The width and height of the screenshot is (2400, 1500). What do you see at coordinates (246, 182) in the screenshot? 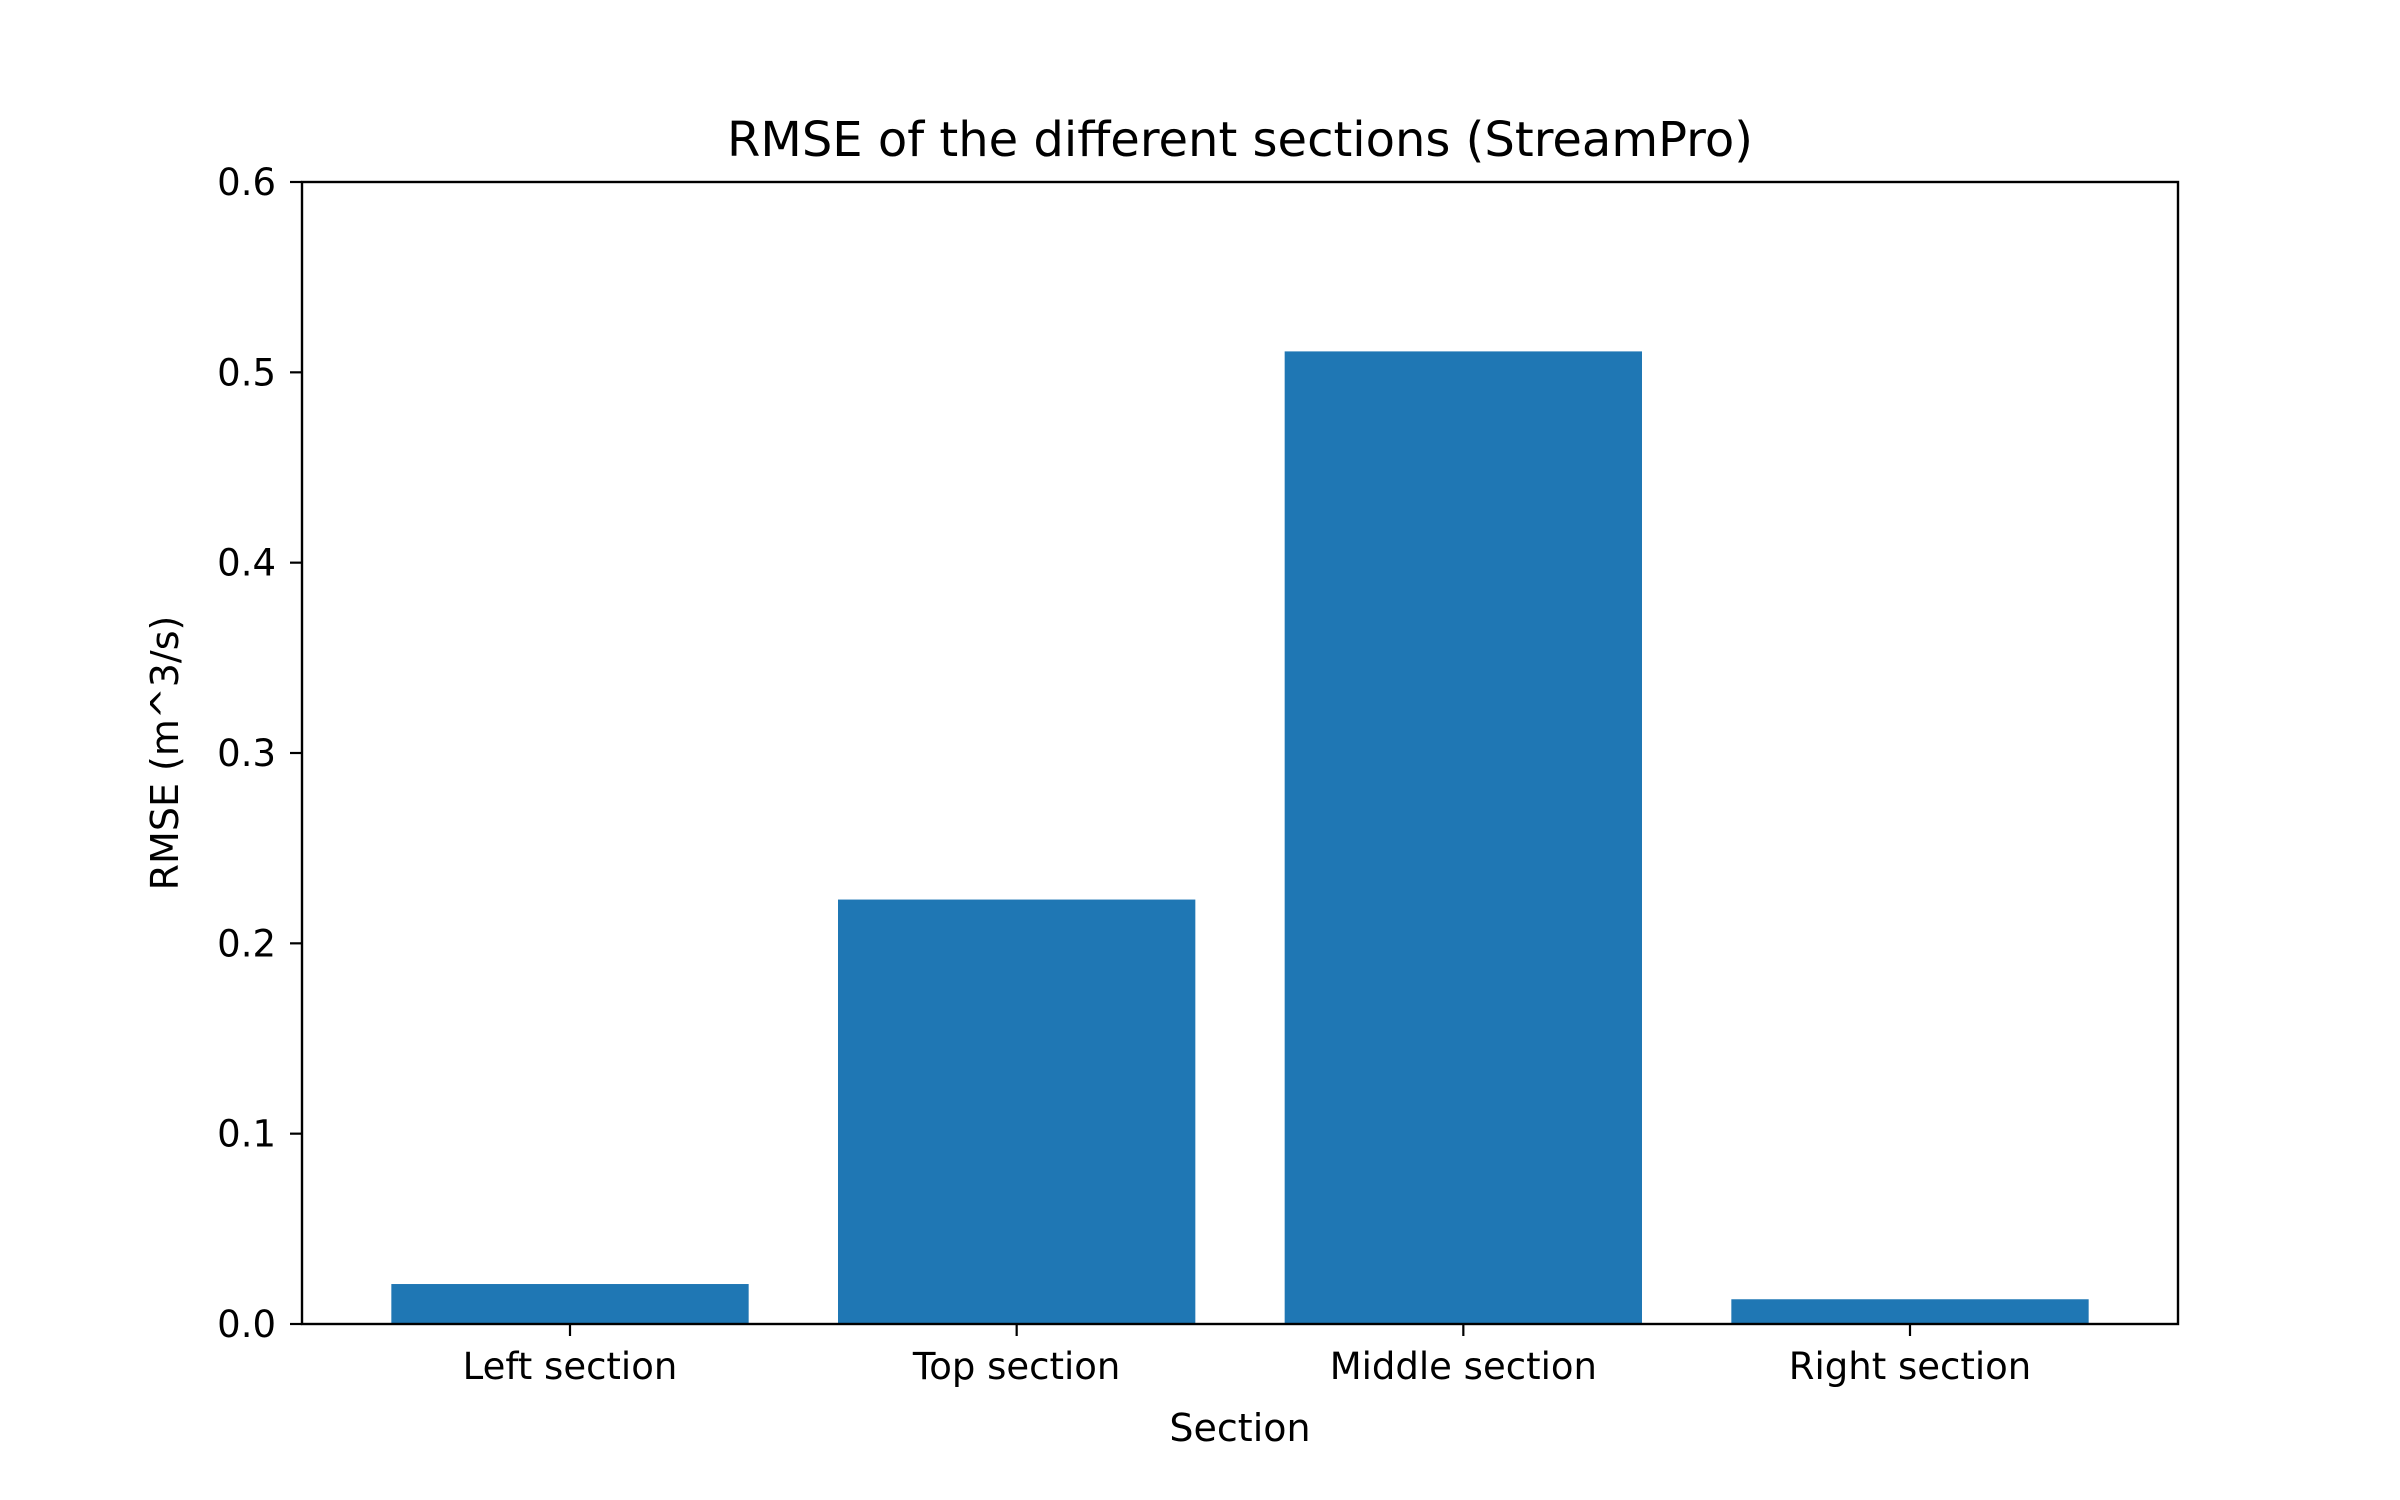
I see `y-tick-label: 0.6` at bounding box center [246, 182].